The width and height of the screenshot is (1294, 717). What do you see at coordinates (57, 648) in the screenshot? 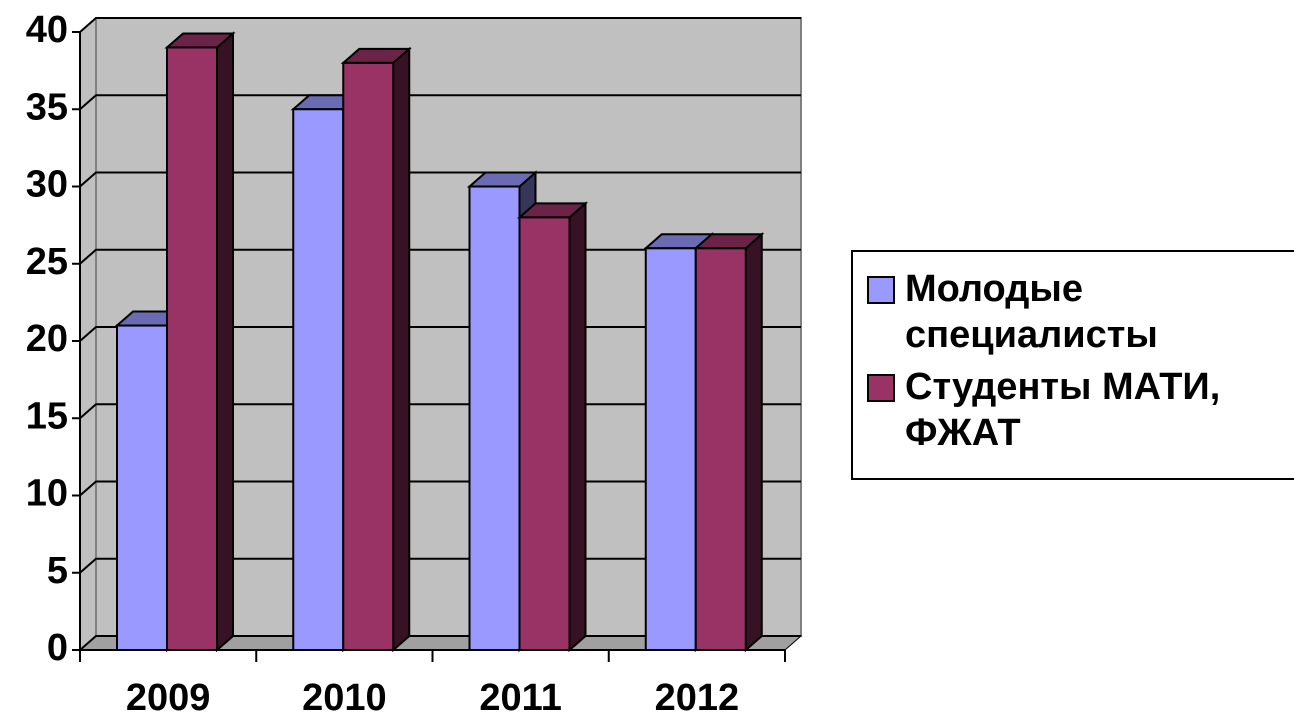
I see `y-tick-label: 0` at bounding box center [57, 648].